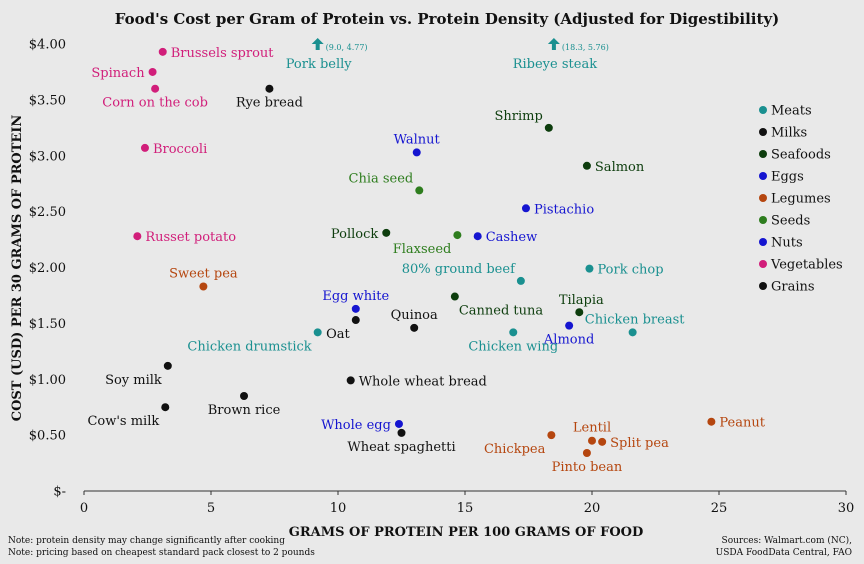 Image resolution: width=864 pixels, height=564 pixels. I want to click on label-chicken-breast: Chicken breast, so click(635, 319).